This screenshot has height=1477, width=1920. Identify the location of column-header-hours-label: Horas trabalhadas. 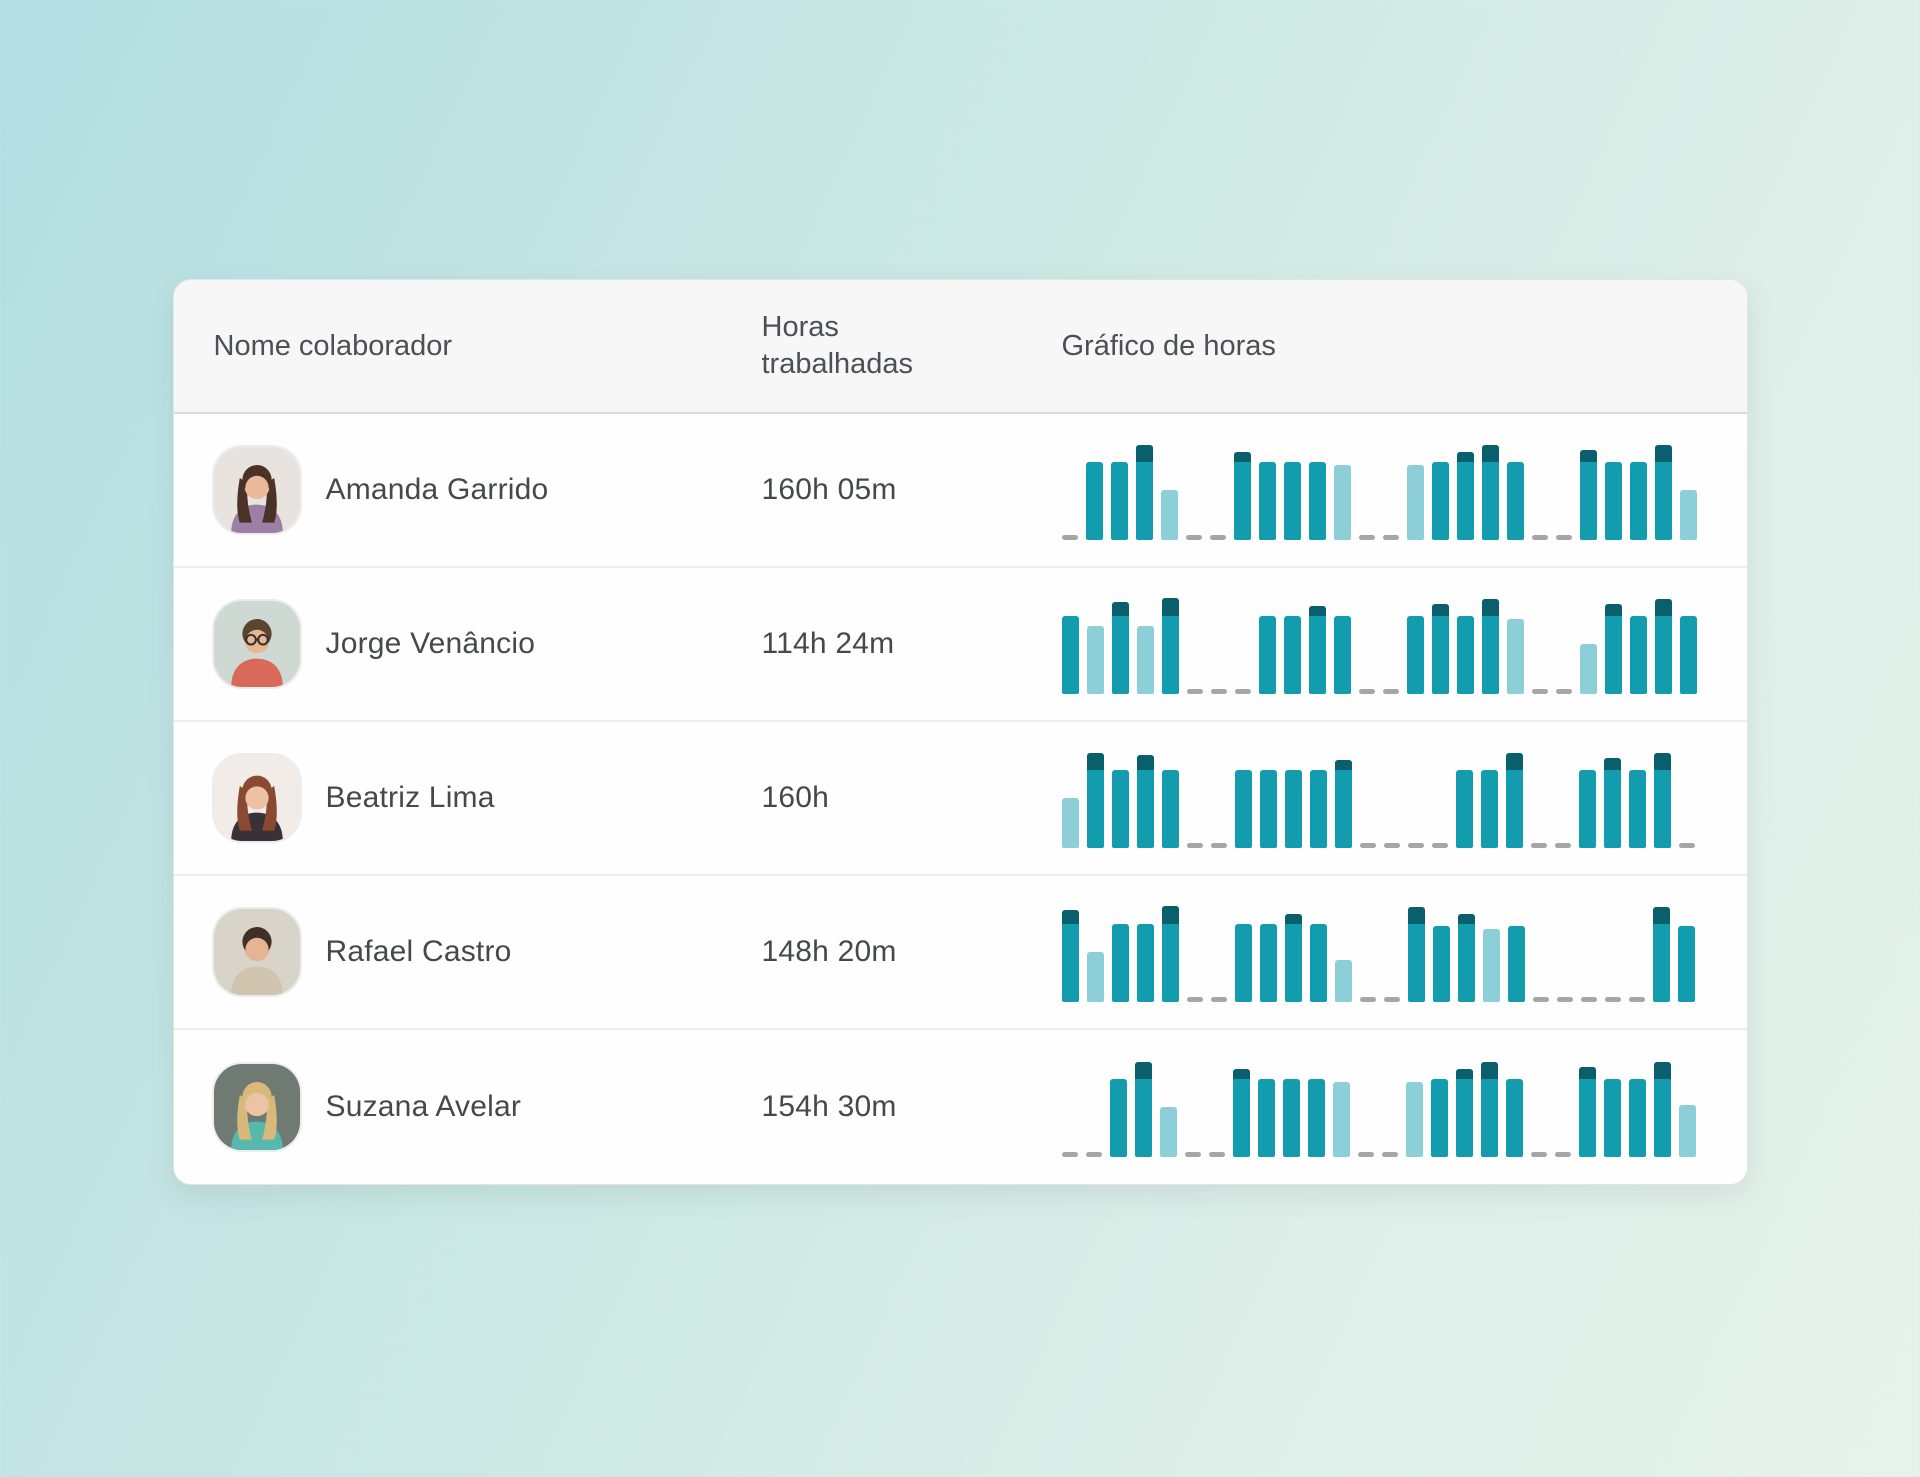
(837, 345).